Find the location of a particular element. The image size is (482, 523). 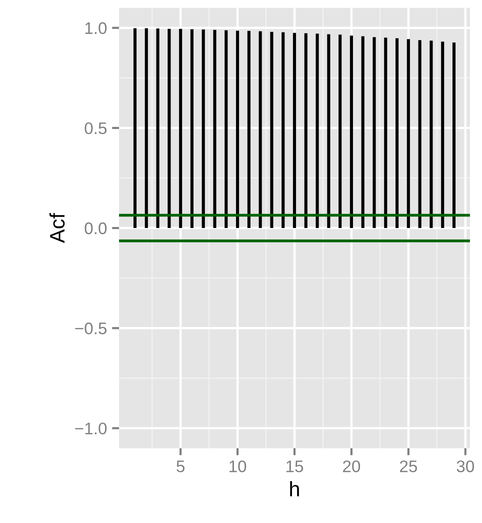

x-tick-label: 20 is located at coordinates (351, 466).